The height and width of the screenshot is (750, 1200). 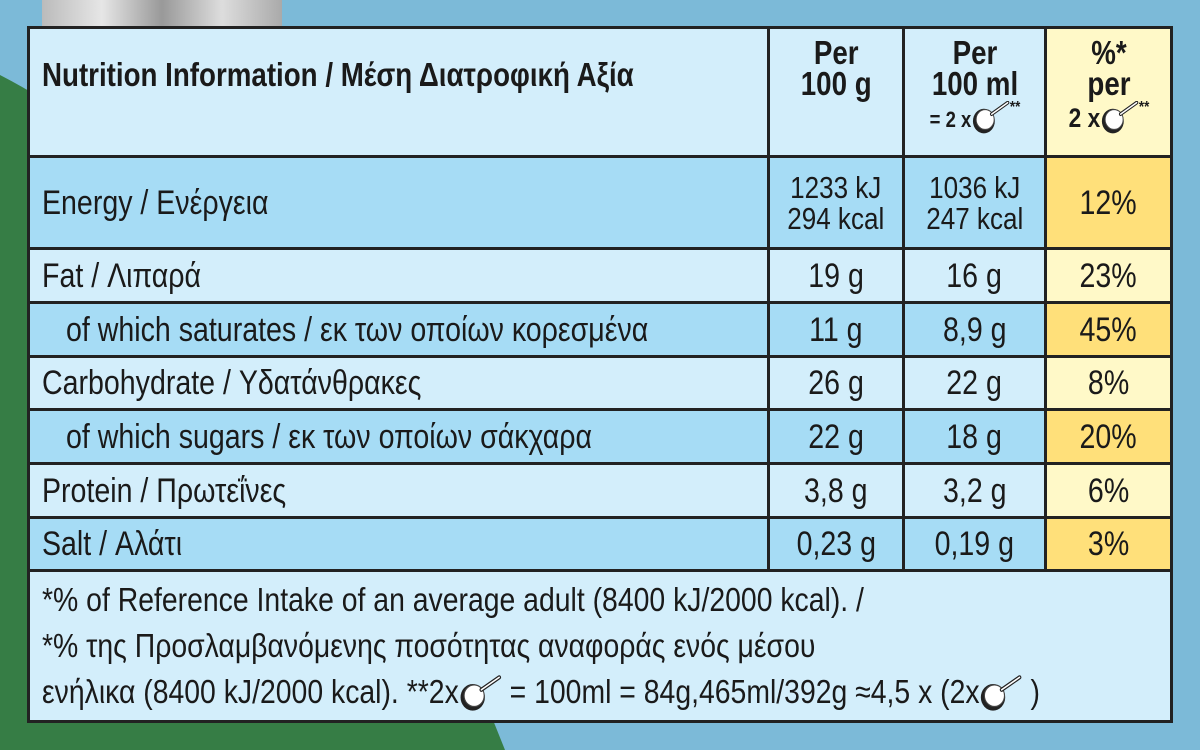 What do you see at coordinates (1108, 52) in the screenshot?
I see `header-percent-label: %*` at bounding box center [1108, 52].